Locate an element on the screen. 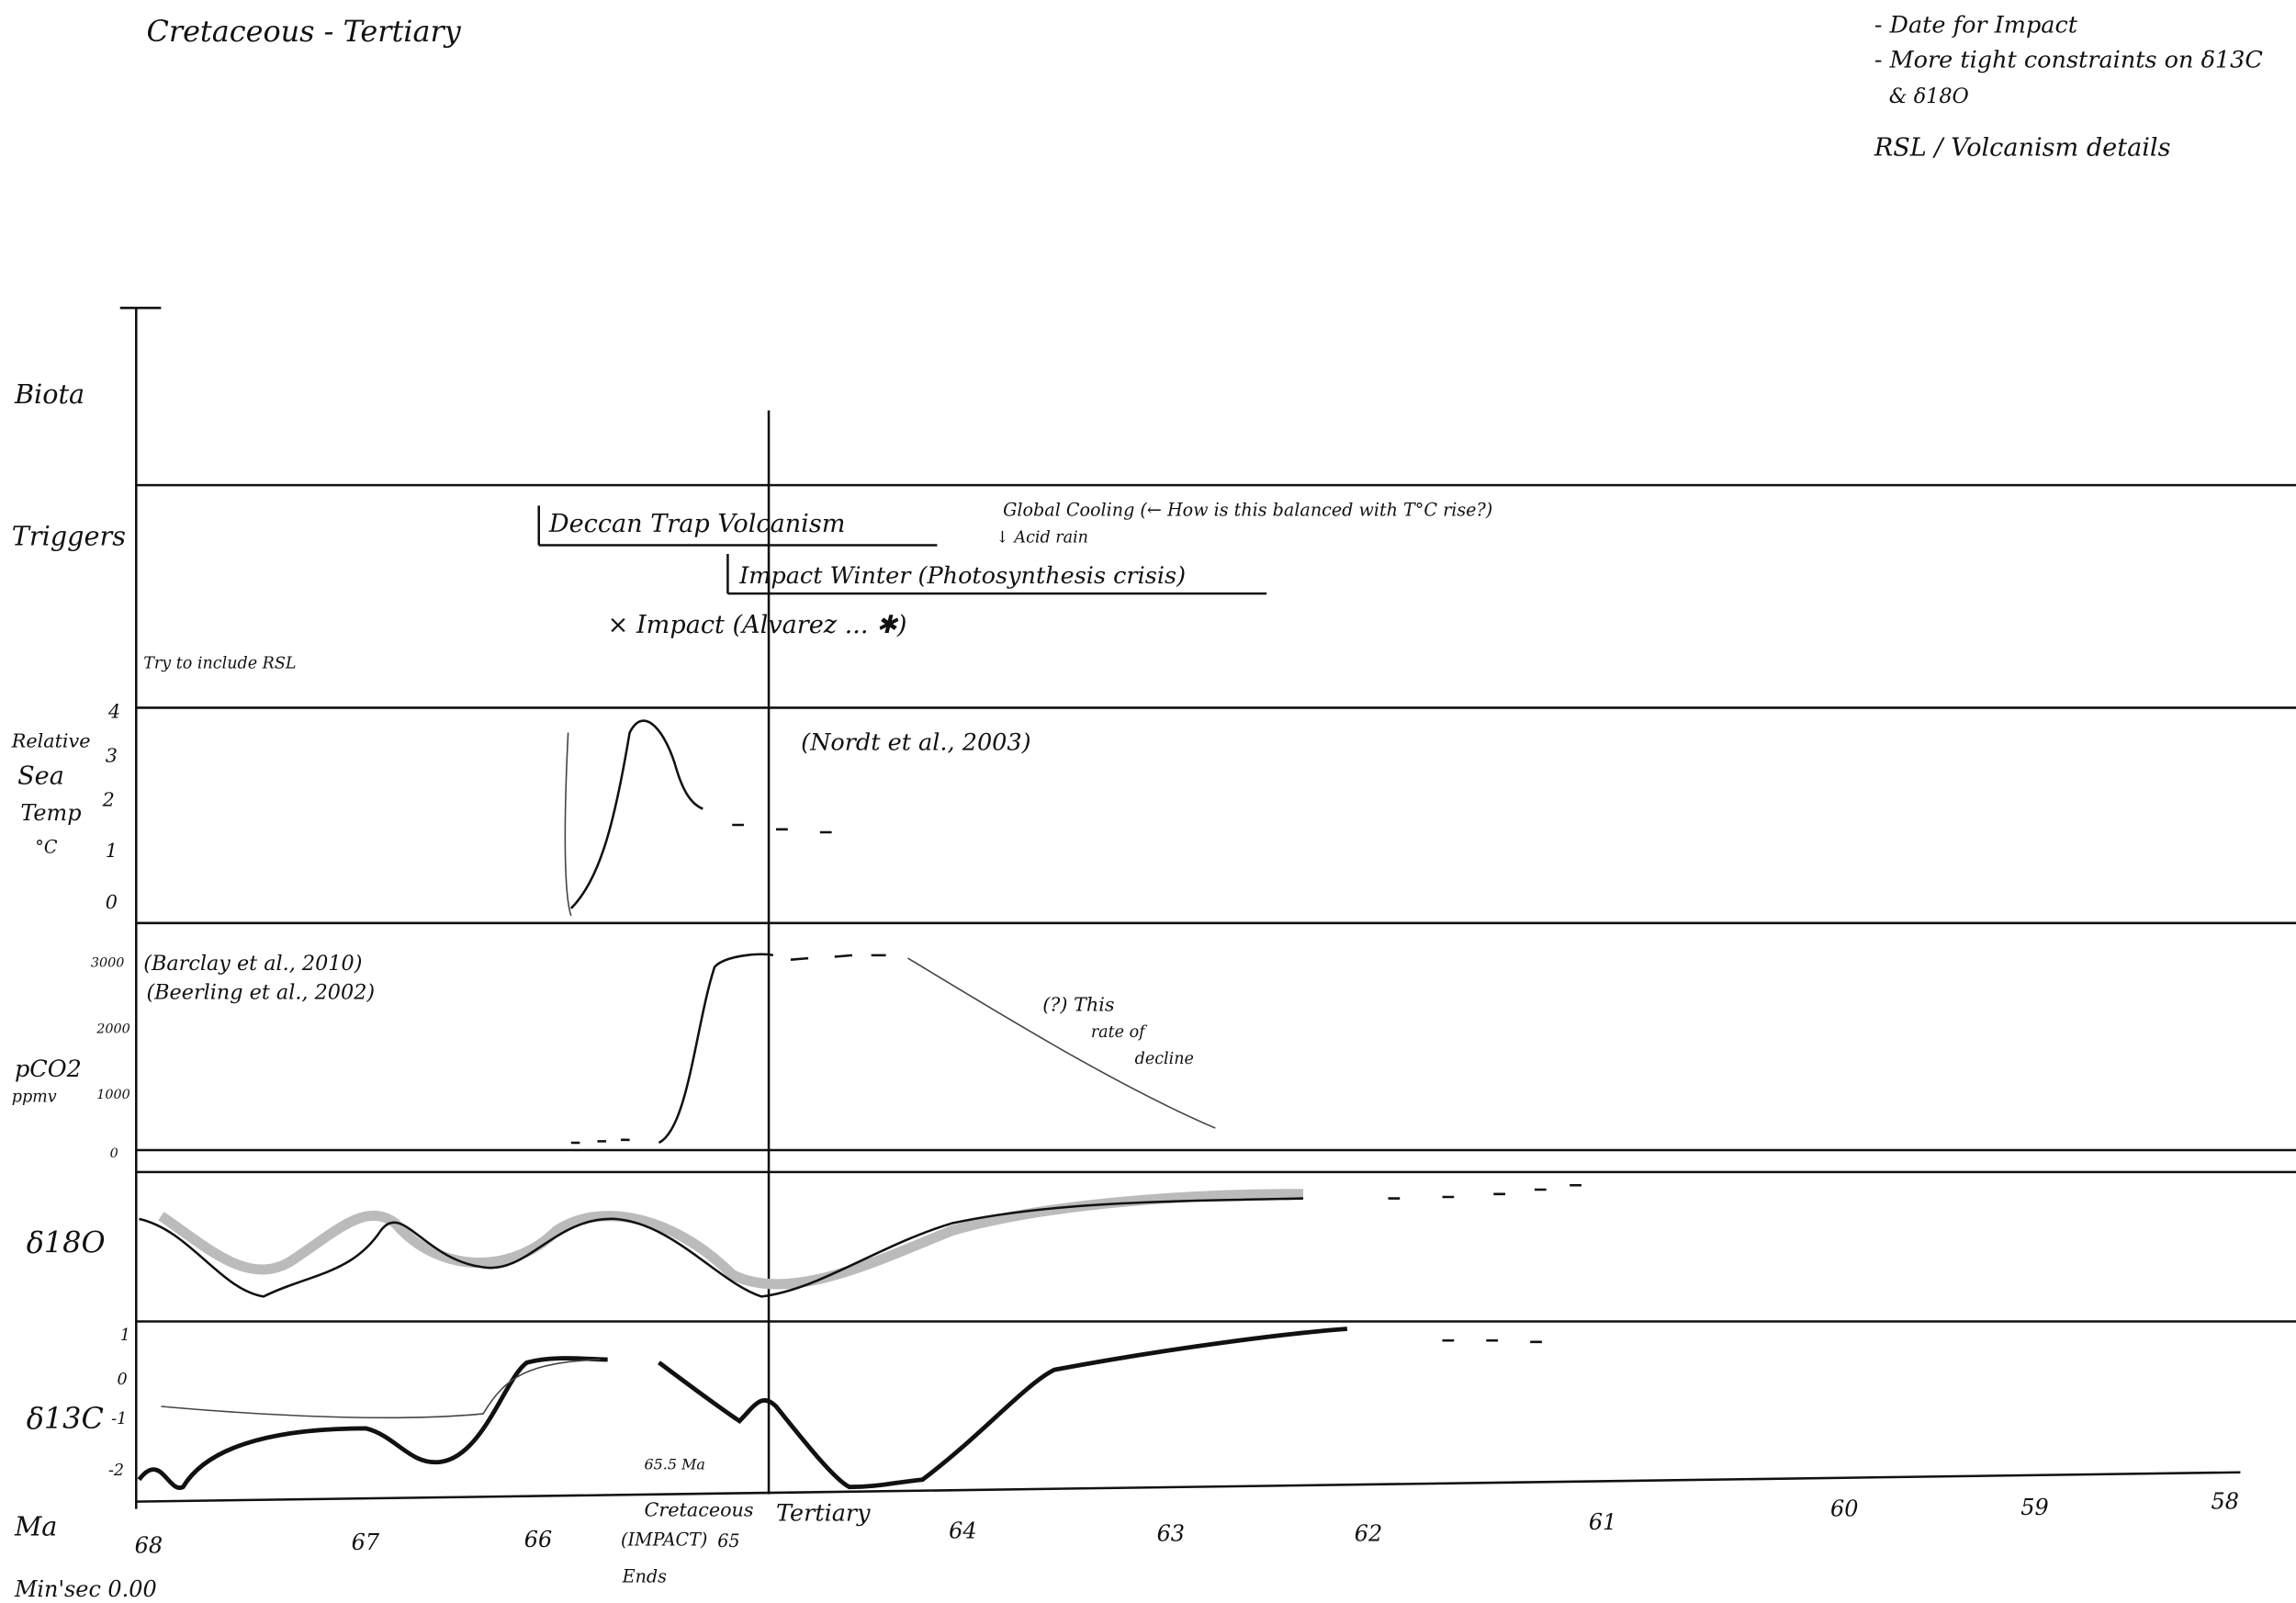 The width and height of the screenshot is (2296, 1603). trigger: Deccan Trap Volcanism is located at coordinates (697, 524).